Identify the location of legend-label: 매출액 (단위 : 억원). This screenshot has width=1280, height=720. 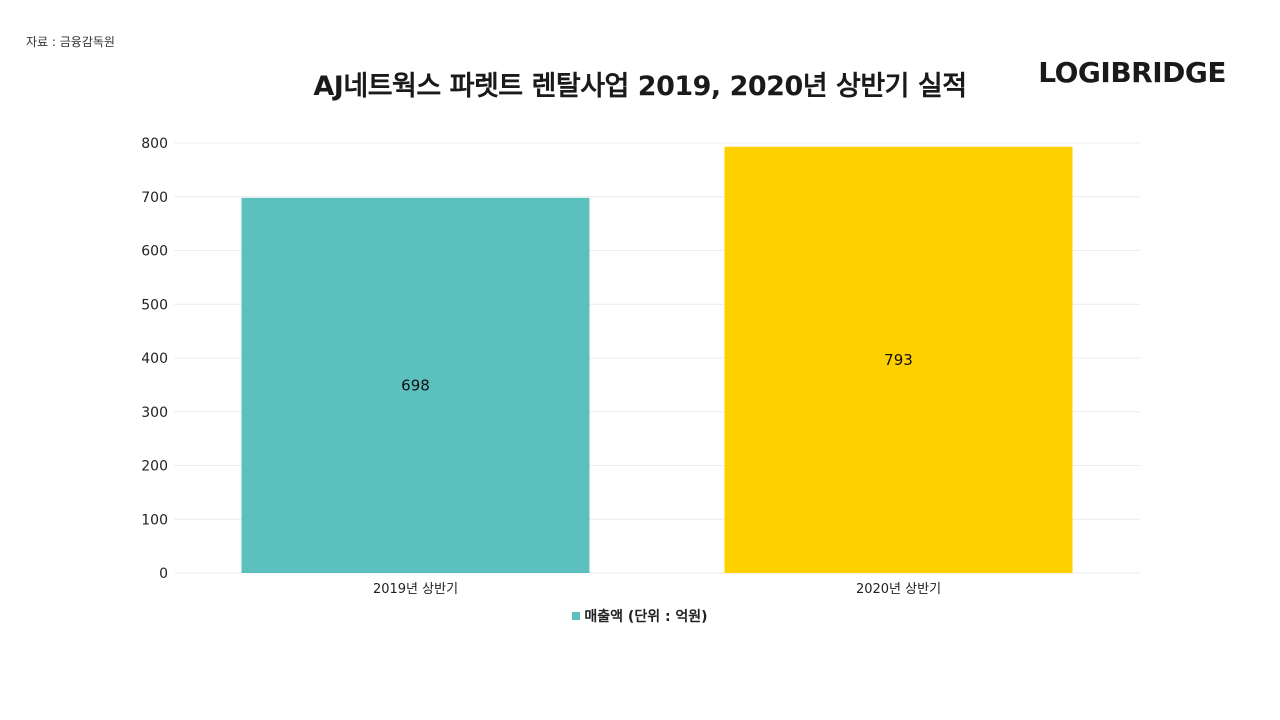
(646, 617).